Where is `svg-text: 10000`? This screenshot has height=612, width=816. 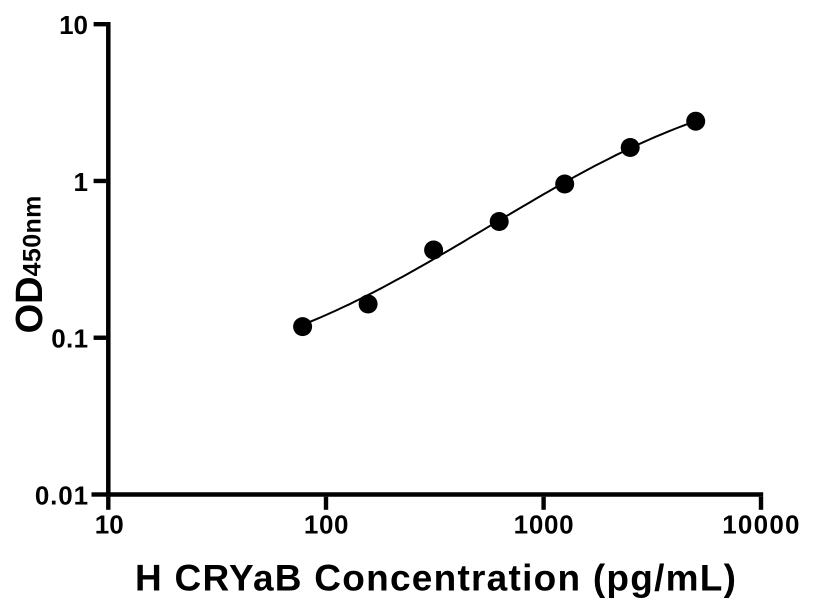
svg-text: 10000 is located at coordinates (761, 524).